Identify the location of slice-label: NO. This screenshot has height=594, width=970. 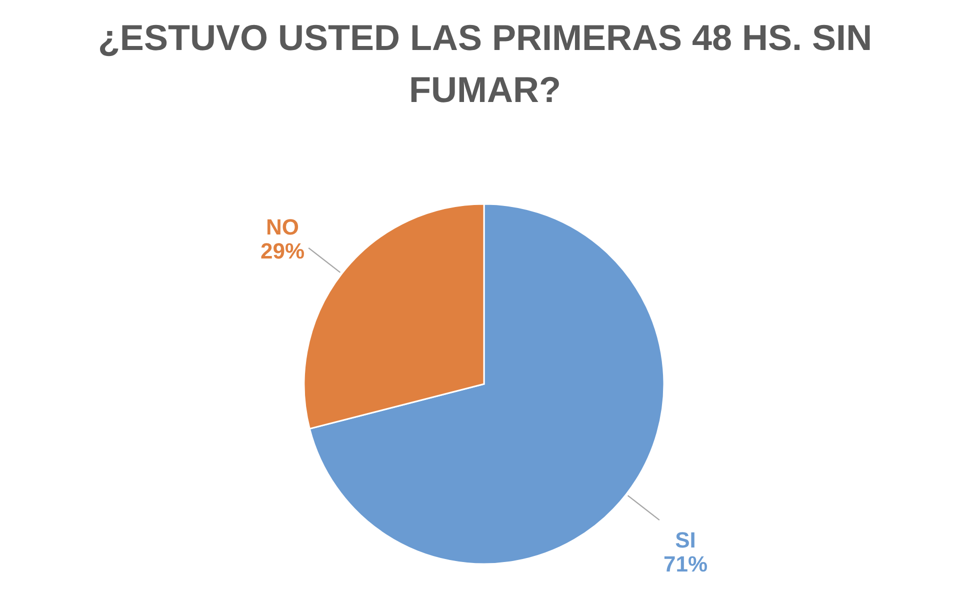
(283, 227).